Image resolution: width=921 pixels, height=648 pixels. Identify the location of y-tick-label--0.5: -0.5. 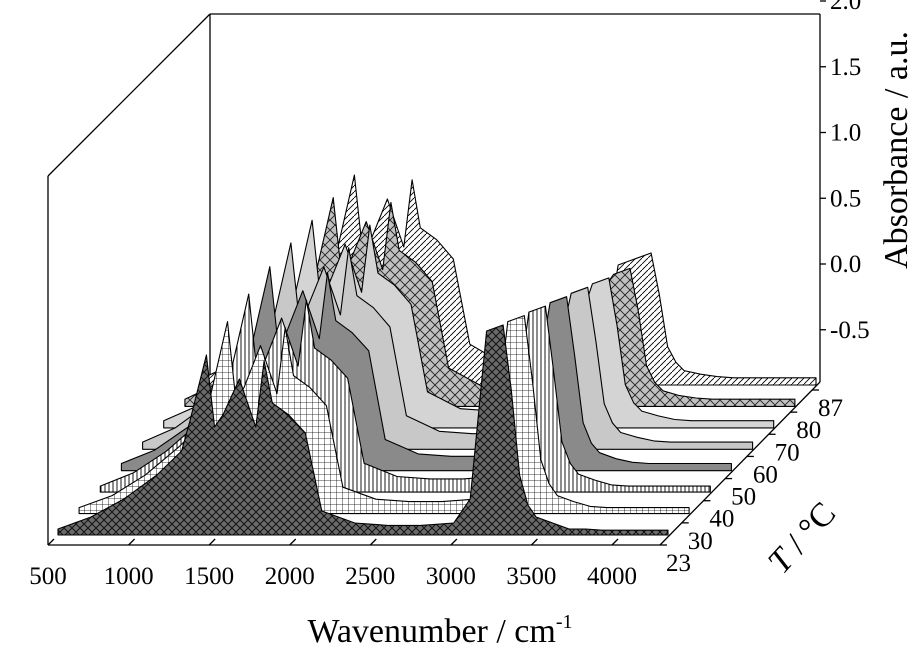
(850, 330).